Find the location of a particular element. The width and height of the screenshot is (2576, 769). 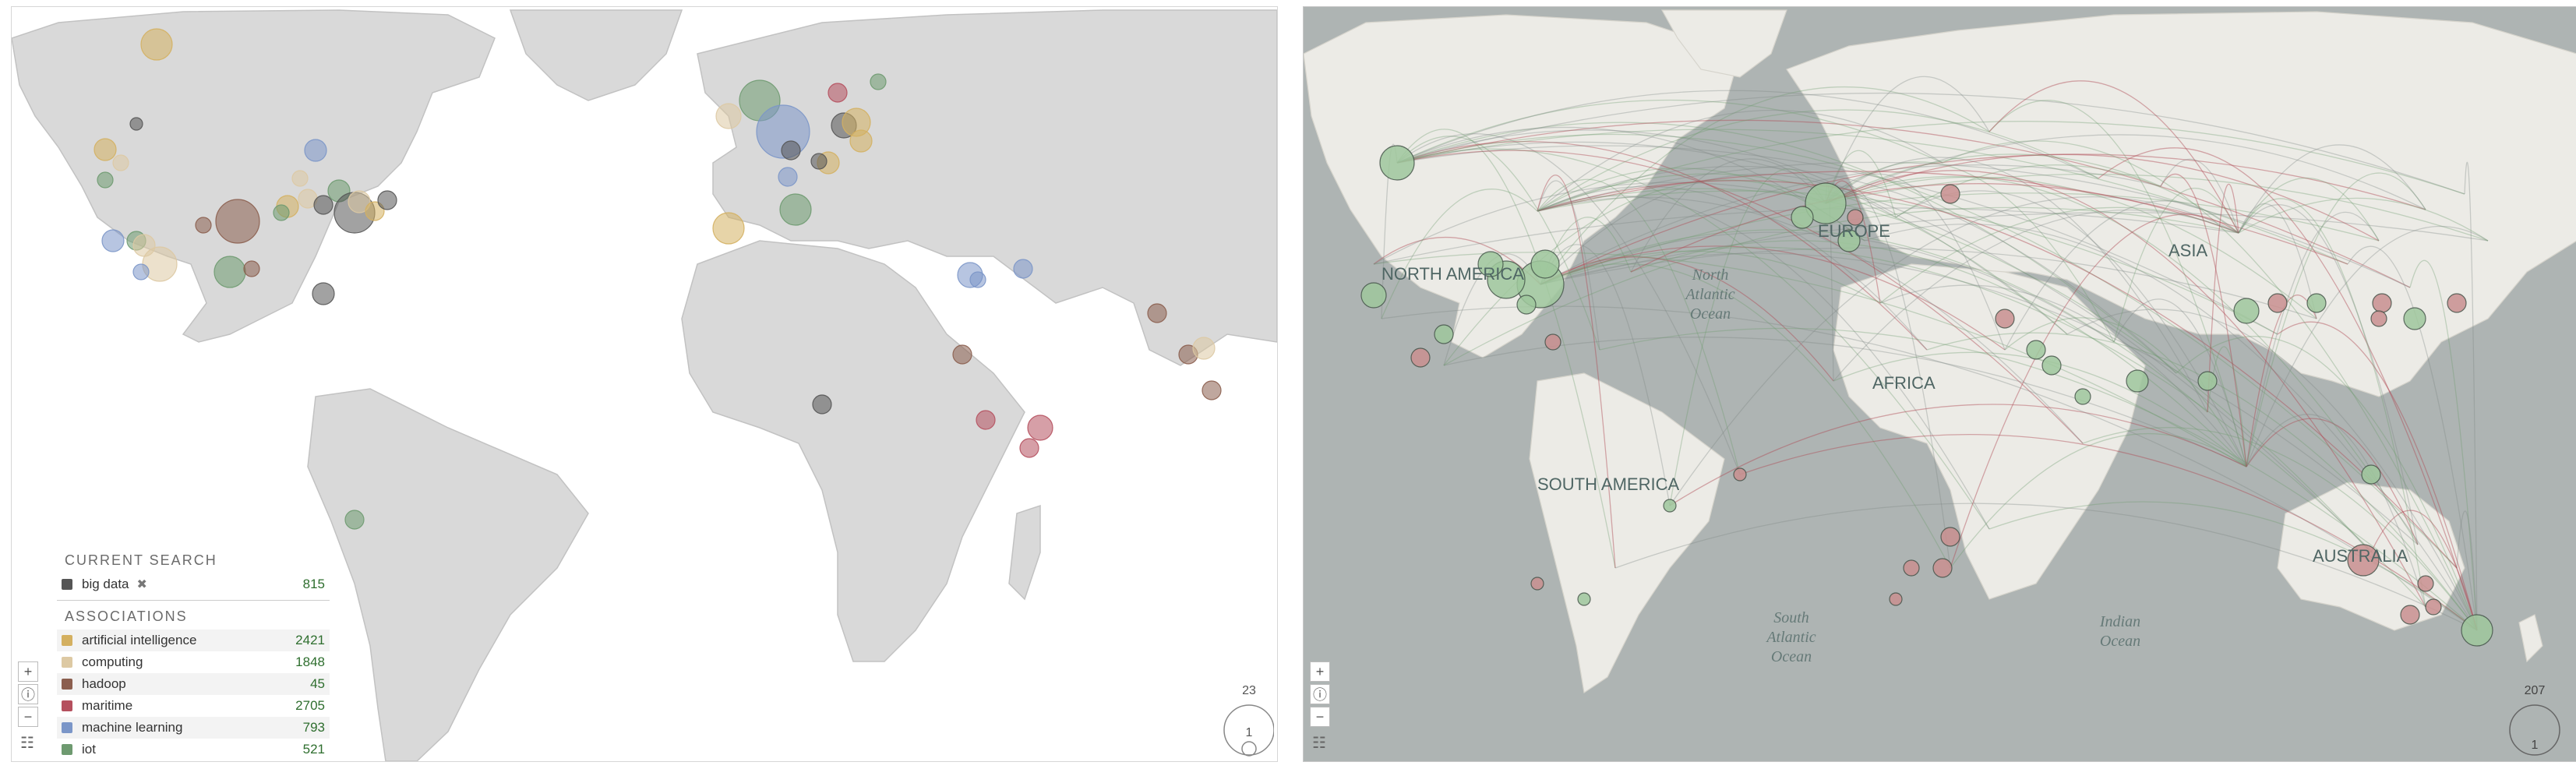

search-term-row: big data ✖ 815 is located at coordinates (193, 584).